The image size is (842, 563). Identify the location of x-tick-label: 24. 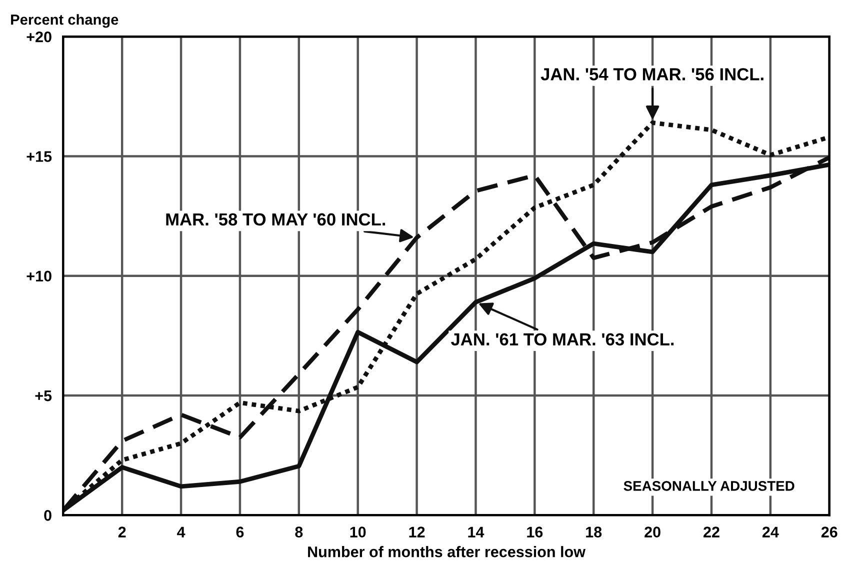
(770, 532).